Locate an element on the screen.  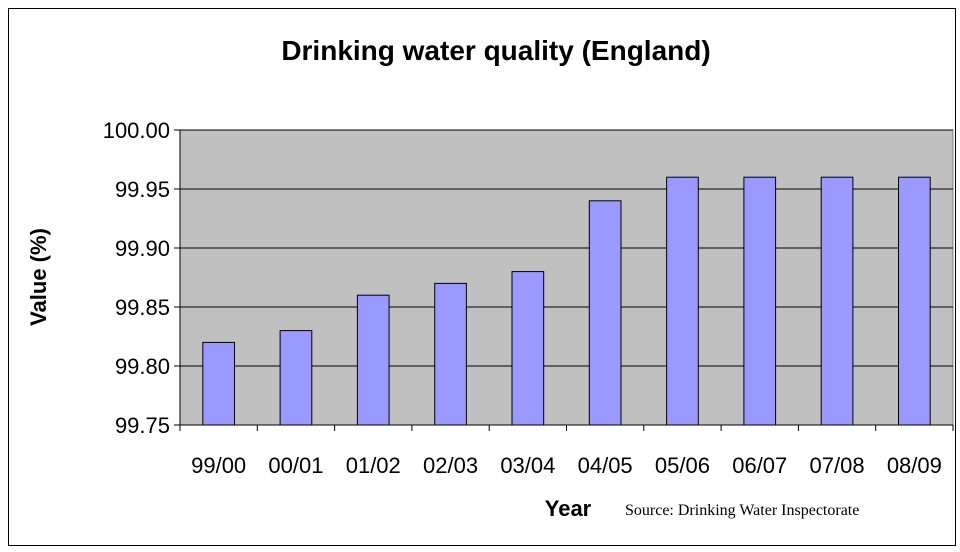
y-tick-label: 100.00 is located at coordinates (136, 130).